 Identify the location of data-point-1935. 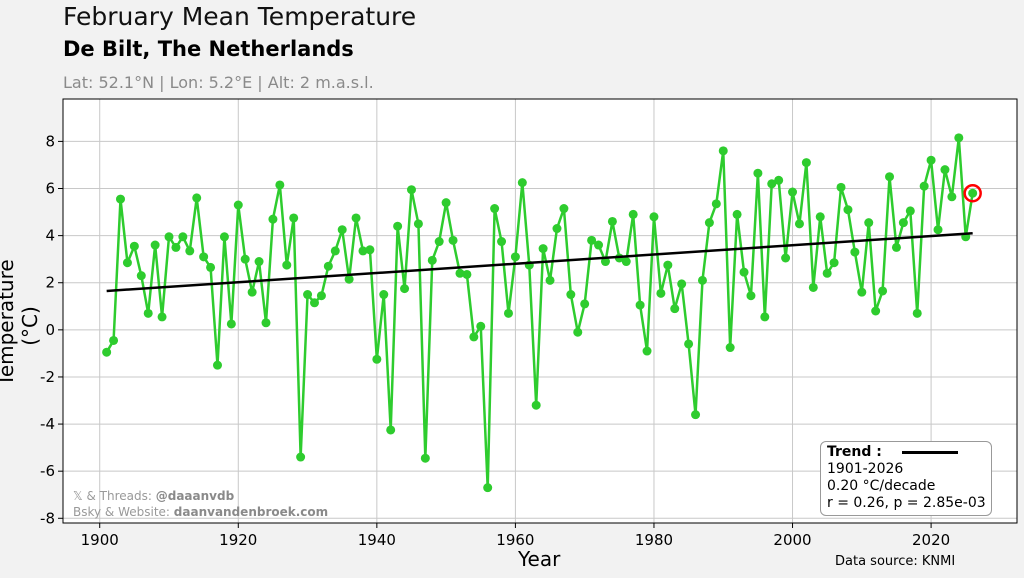
(342, 230).